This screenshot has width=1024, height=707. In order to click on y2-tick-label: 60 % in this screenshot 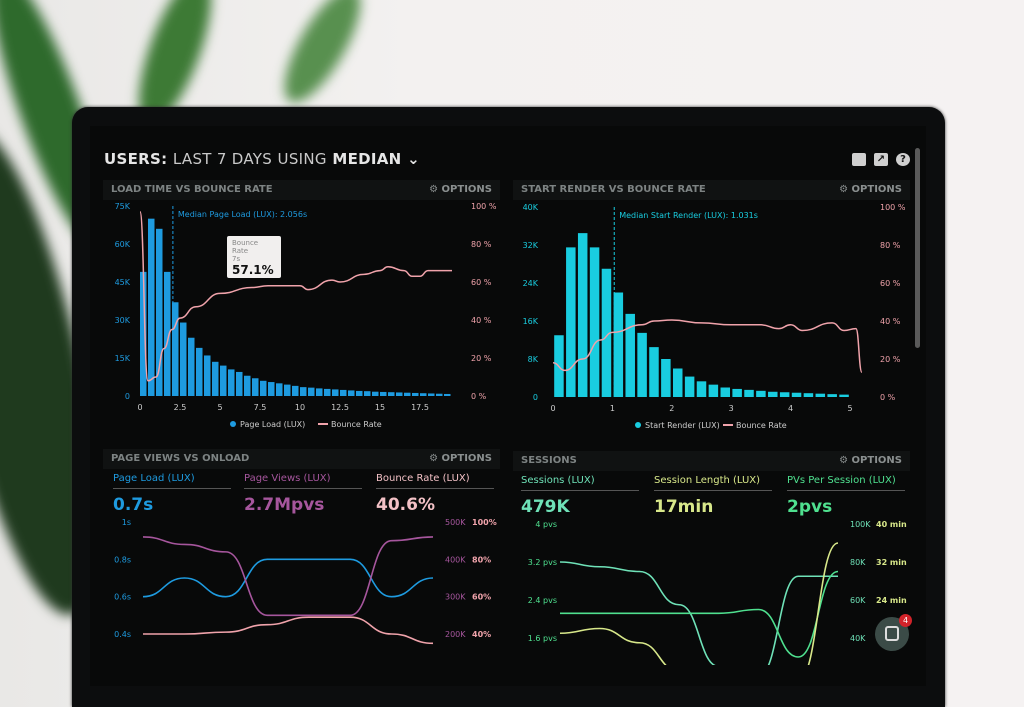, I will do `click(481, 282)`.